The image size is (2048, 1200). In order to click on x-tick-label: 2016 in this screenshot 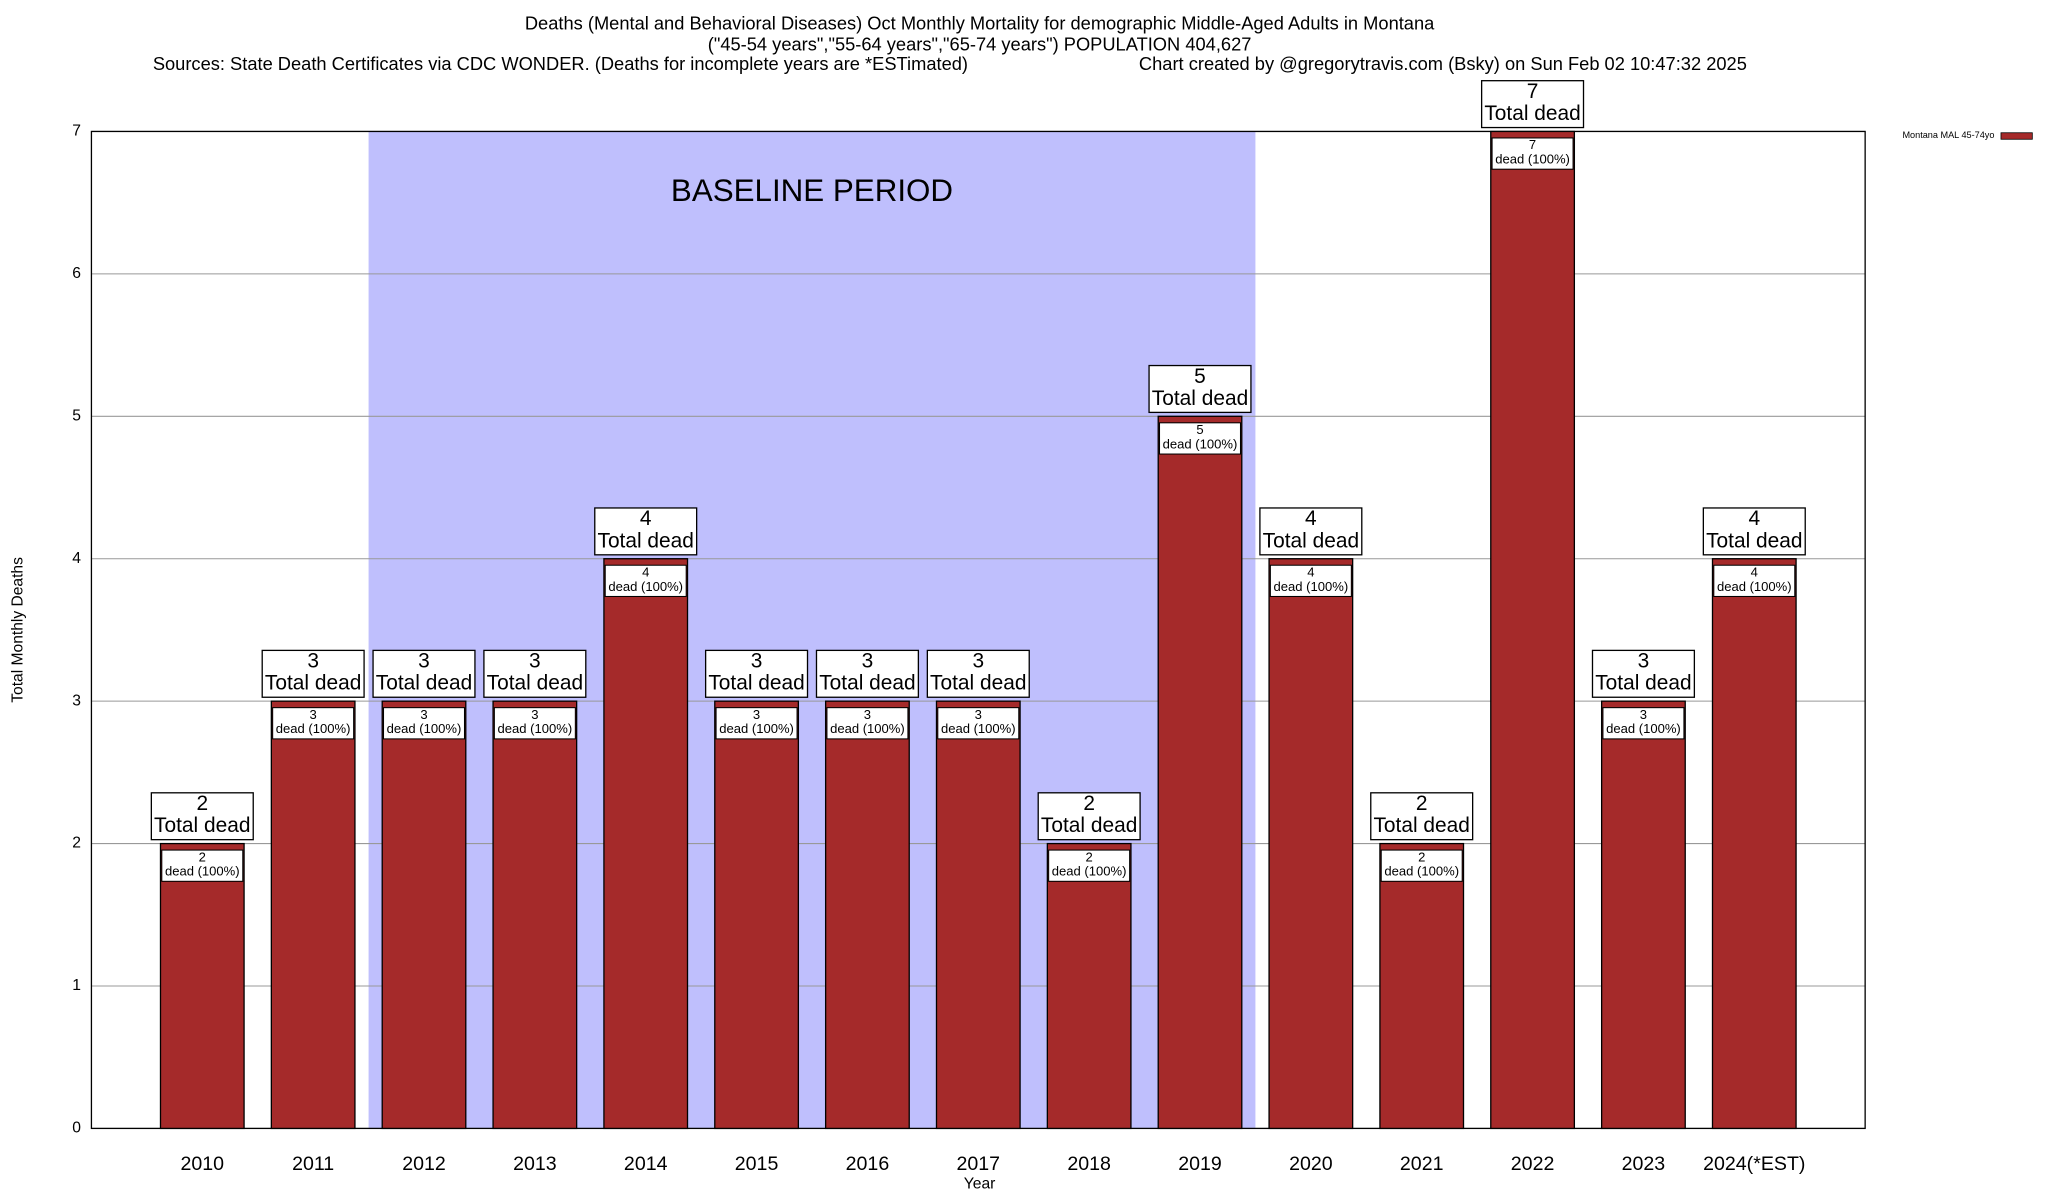, I will do `click(868, 1164)`.